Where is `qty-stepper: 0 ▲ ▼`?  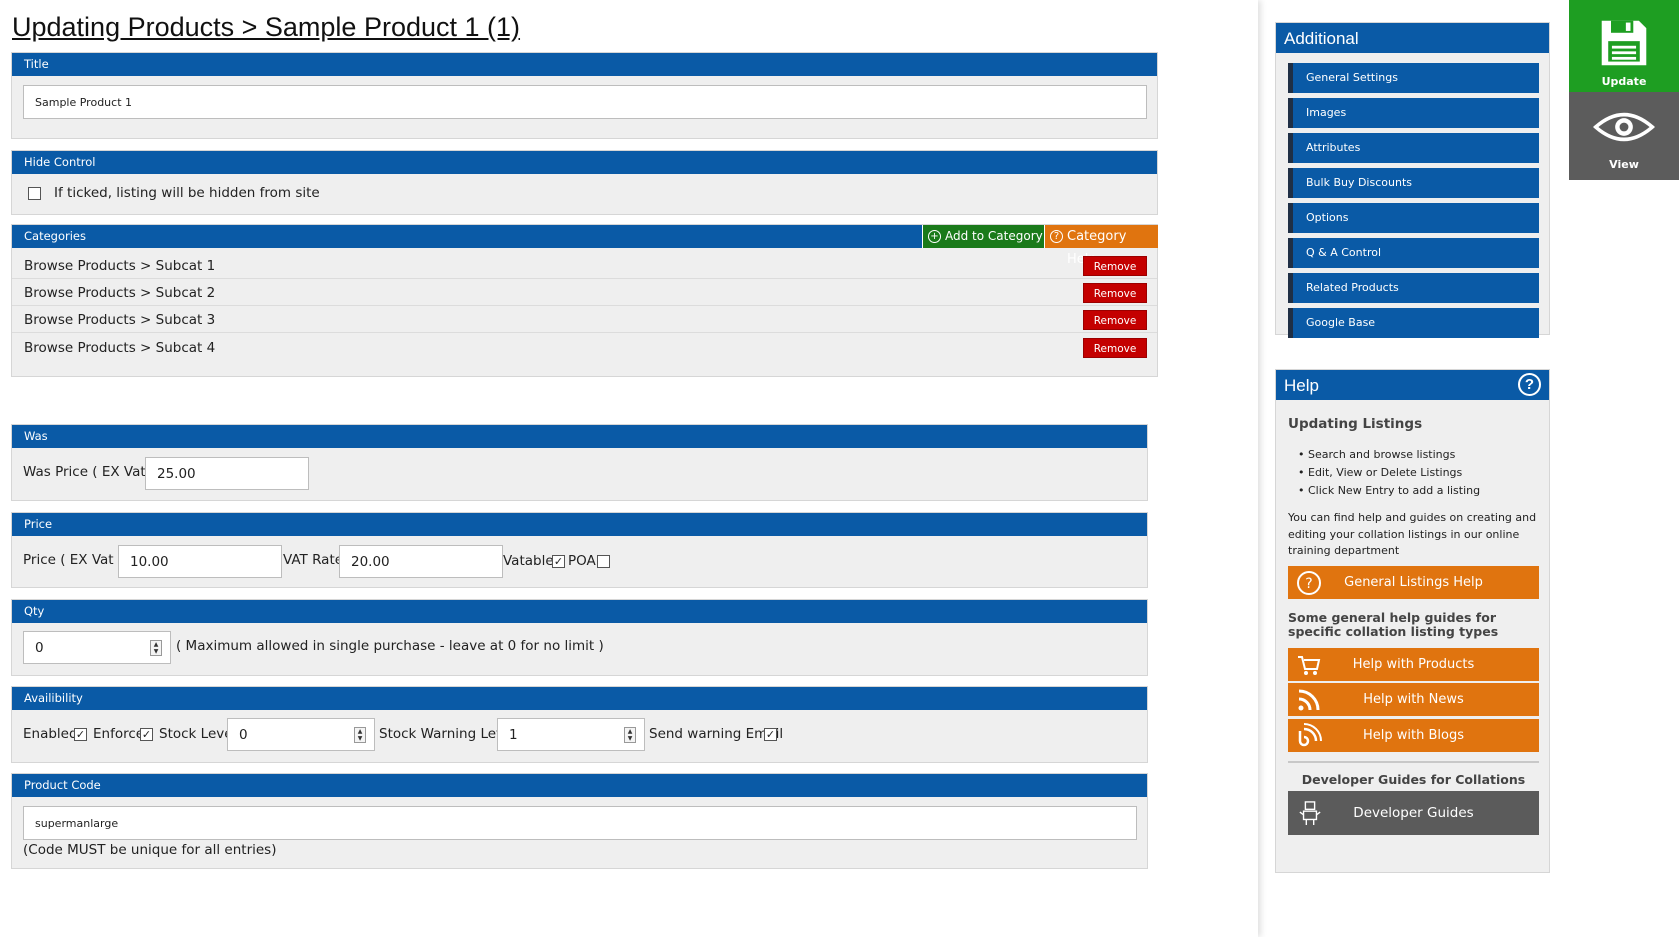 qty-stepper: 0 ▲ ▼ is located at coordinates (97, 647).